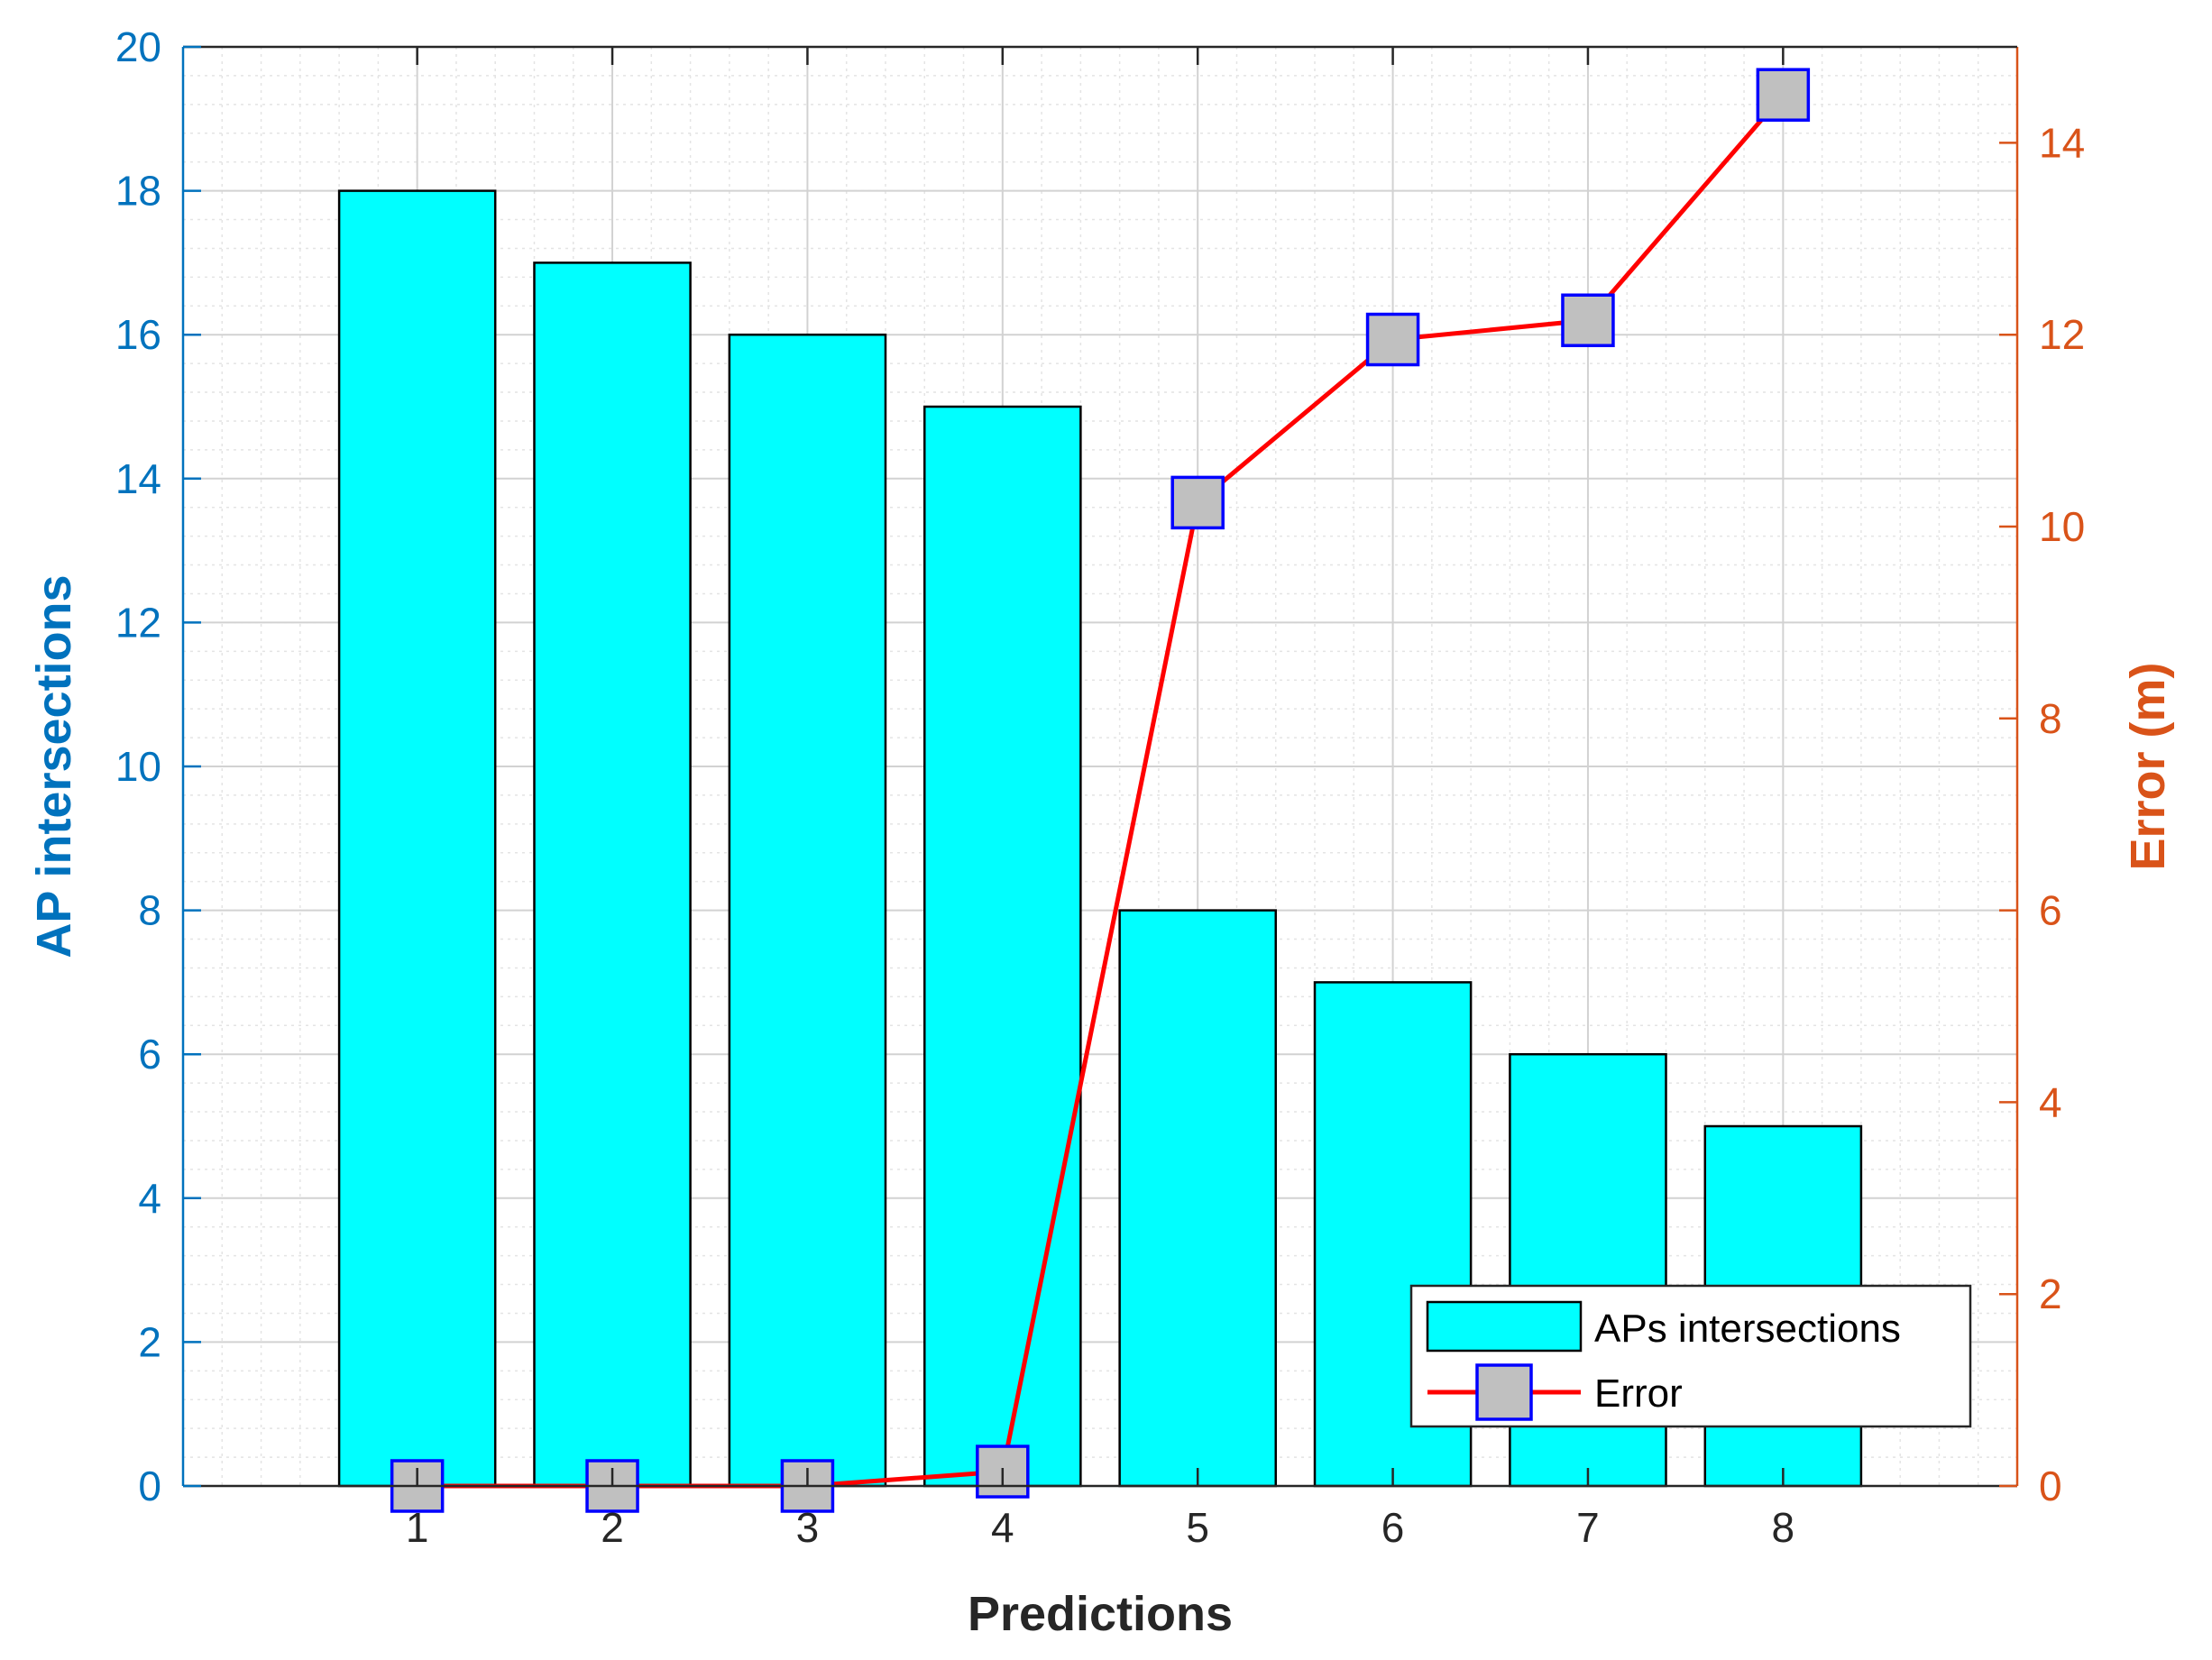 Image resolution: width=2212 pixels, height=1660 pixels. Describe the element at coordinates (2051, 718) in the screenshot. I see `right-tick-label: 8` at that location.